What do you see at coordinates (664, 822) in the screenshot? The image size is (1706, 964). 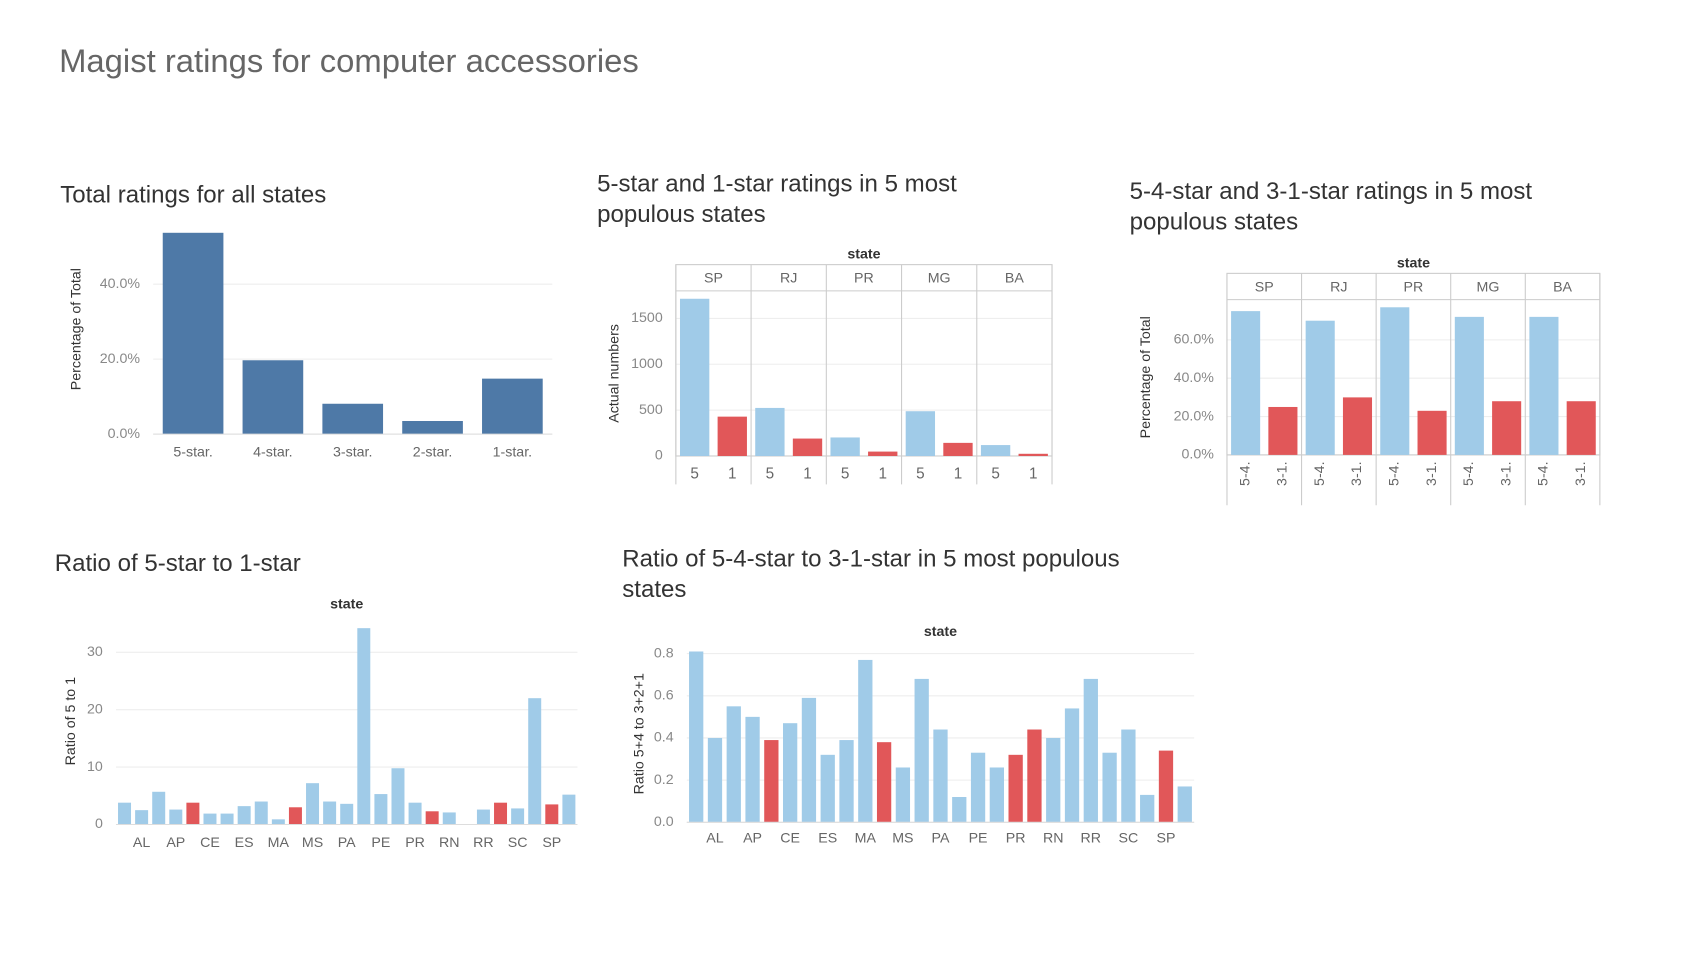 I see `y-tick-label: 0.0` at bounding box center [664, 822].